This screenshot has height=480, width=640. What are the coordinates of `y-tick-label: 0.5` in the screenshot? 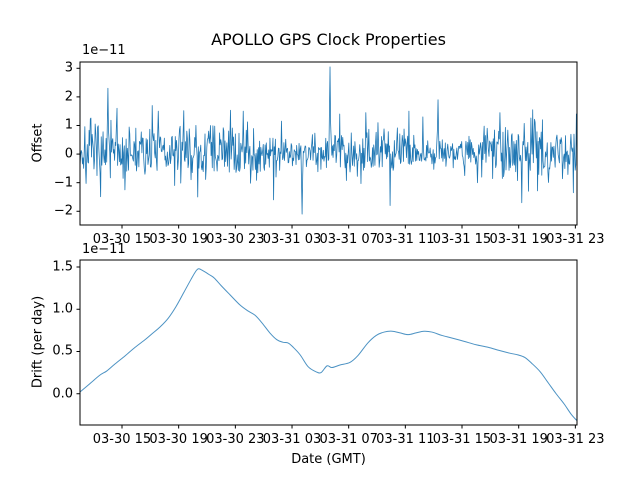 It's located at (62, 351).